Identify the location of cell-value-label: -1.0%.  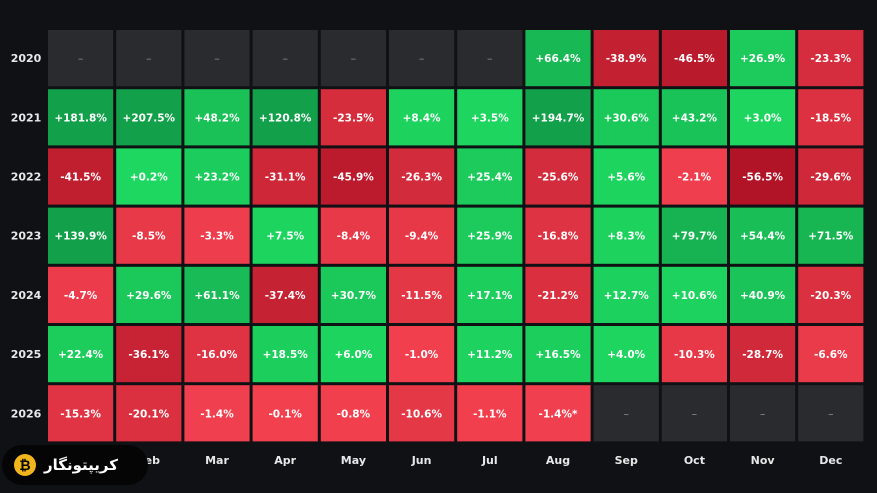
(422, 355).